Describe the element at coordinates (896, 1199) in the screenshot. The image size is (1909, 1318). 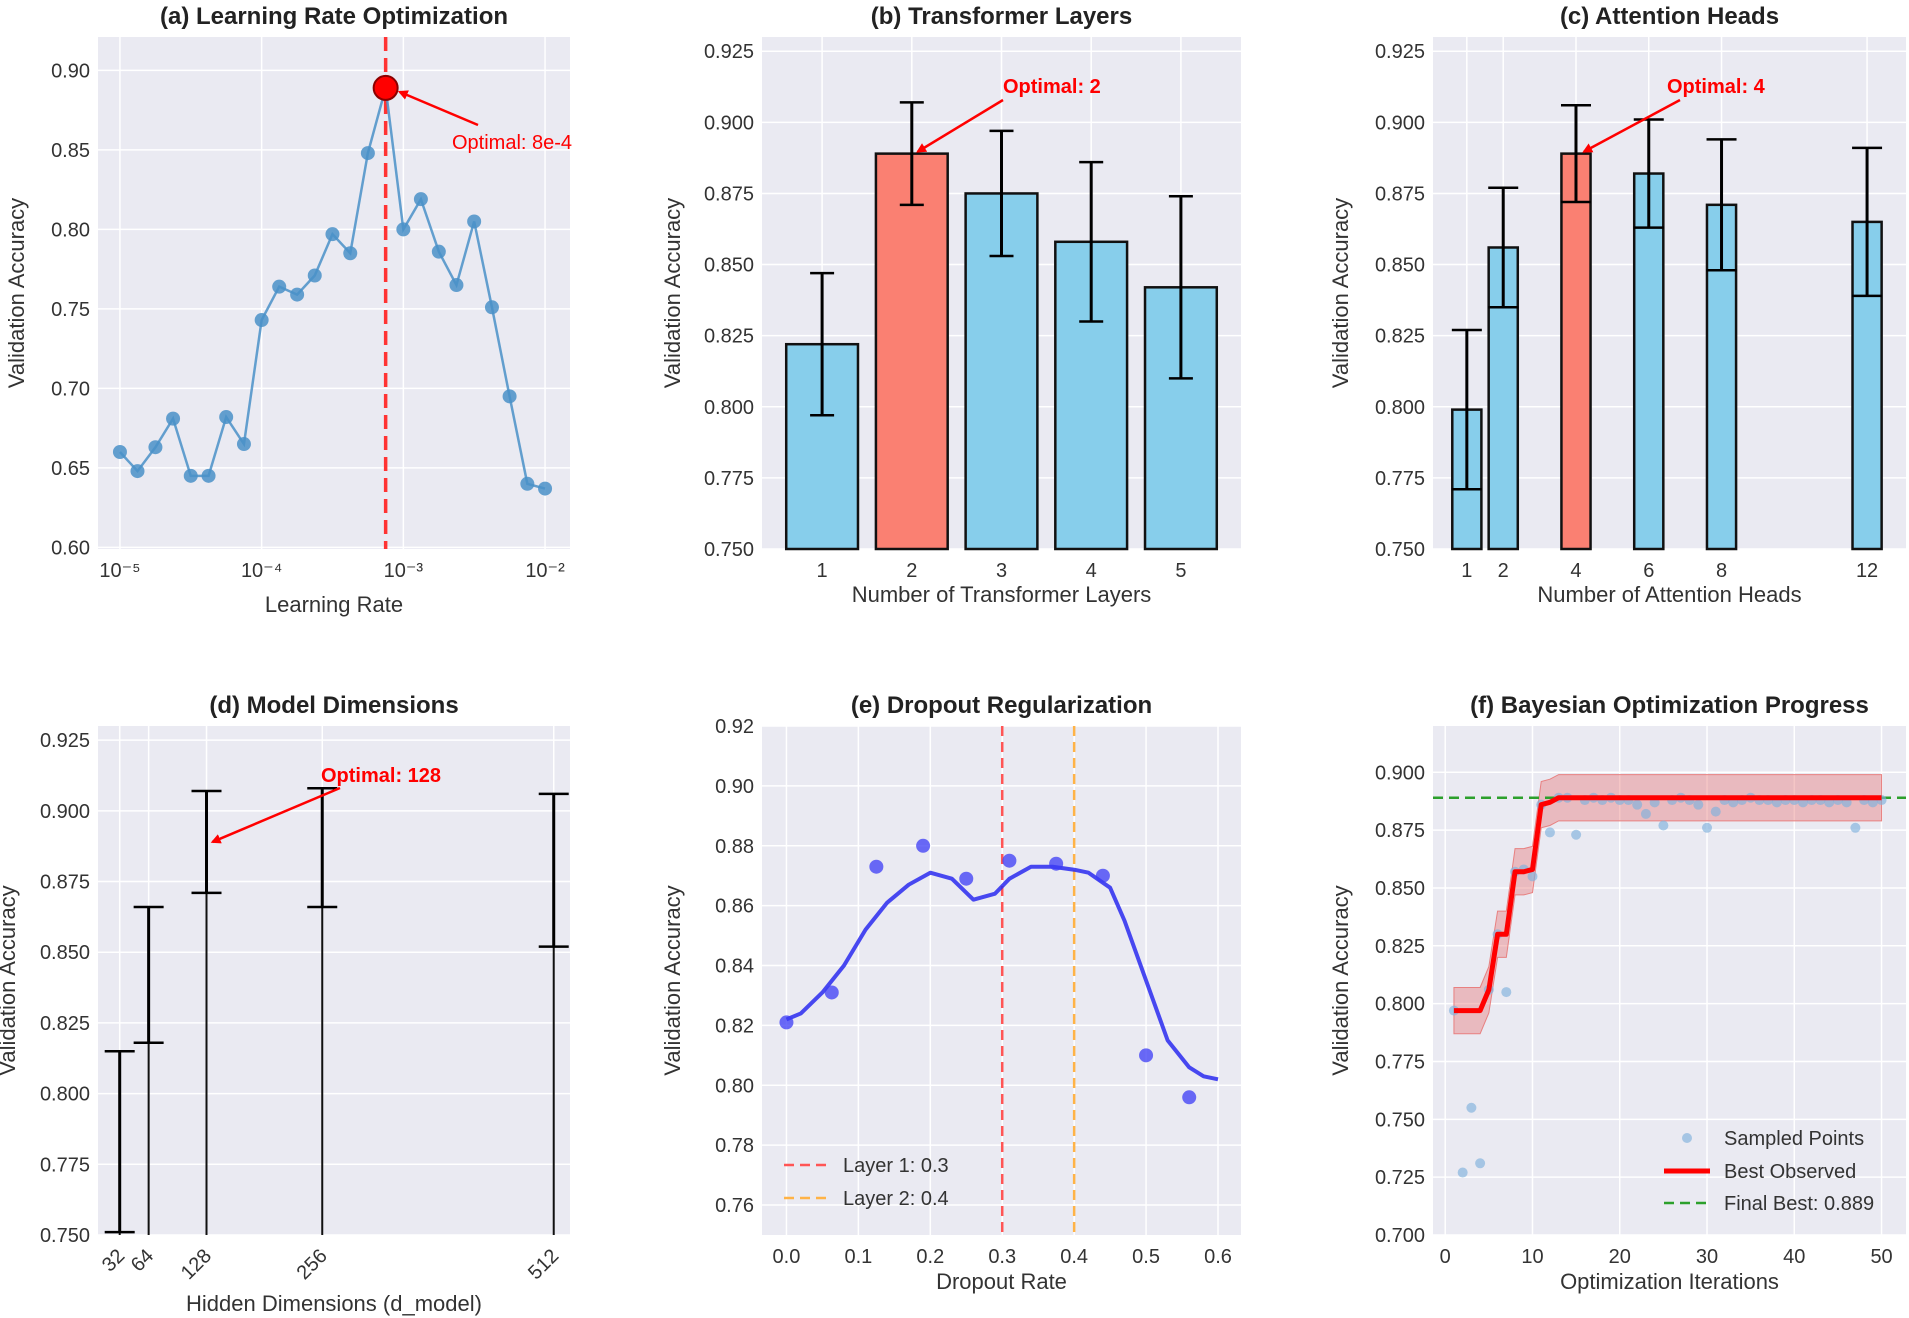
I see `legend-label: Layer 2: 0.4` at that location.